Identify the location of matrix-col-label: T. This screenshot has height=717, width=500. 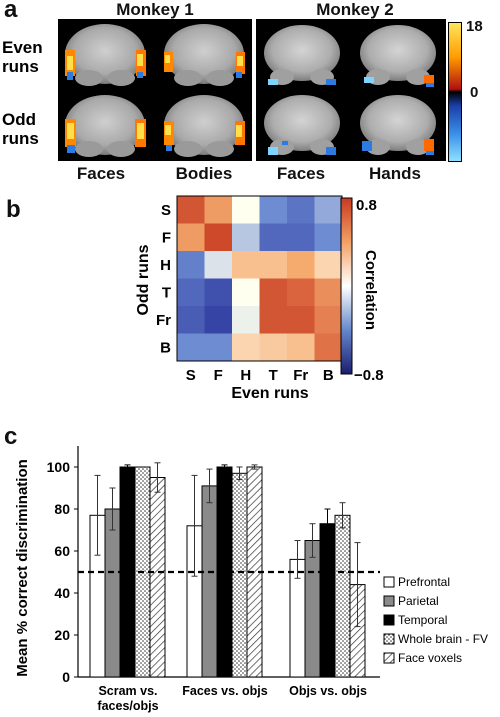
(273, 375).